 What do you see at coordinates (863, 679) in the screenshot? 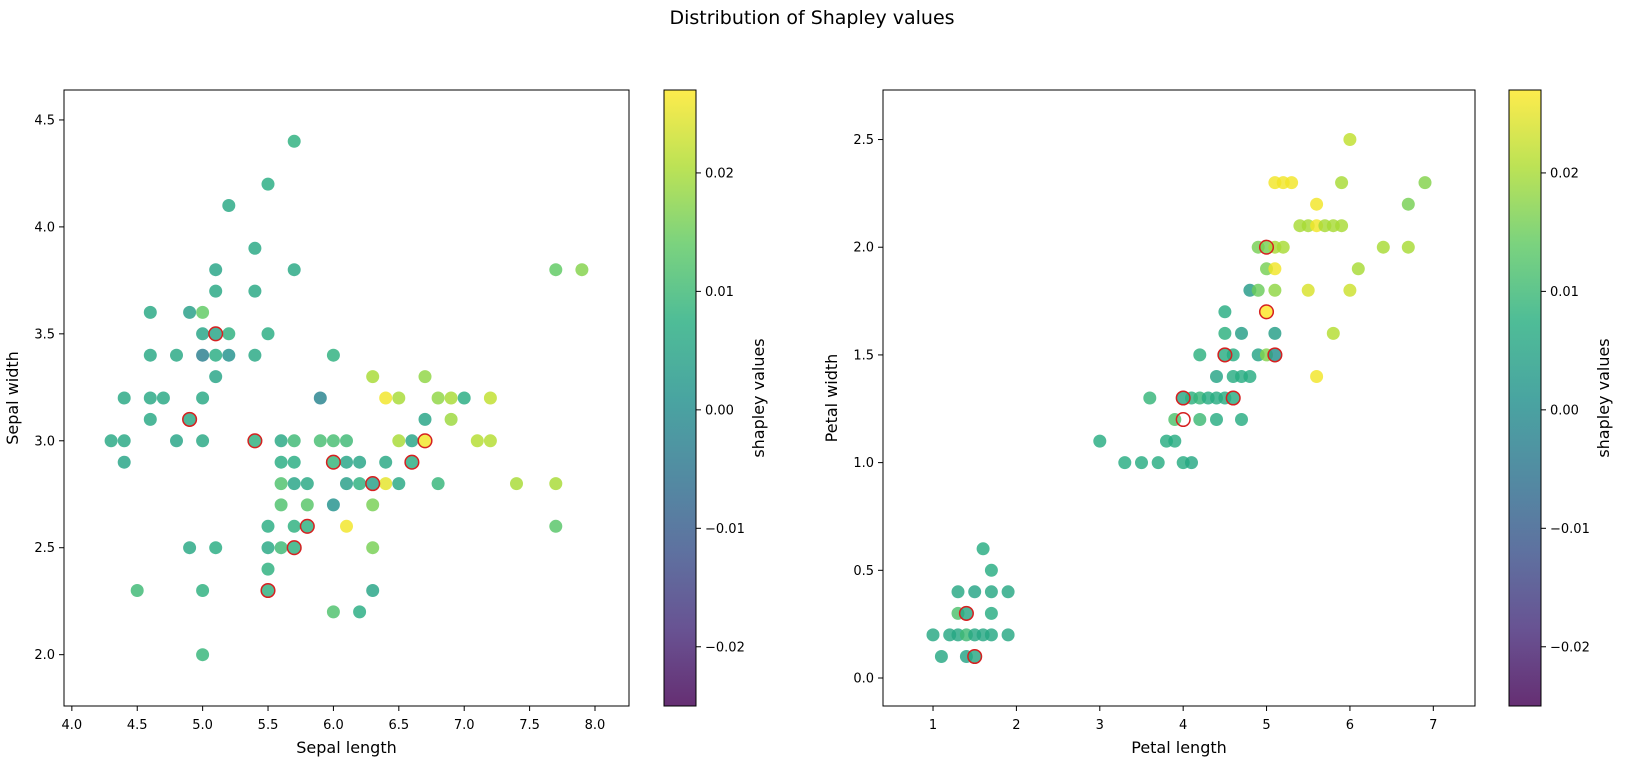
I see `y-tick-label: 0.0` at bounding box center [863, 679].